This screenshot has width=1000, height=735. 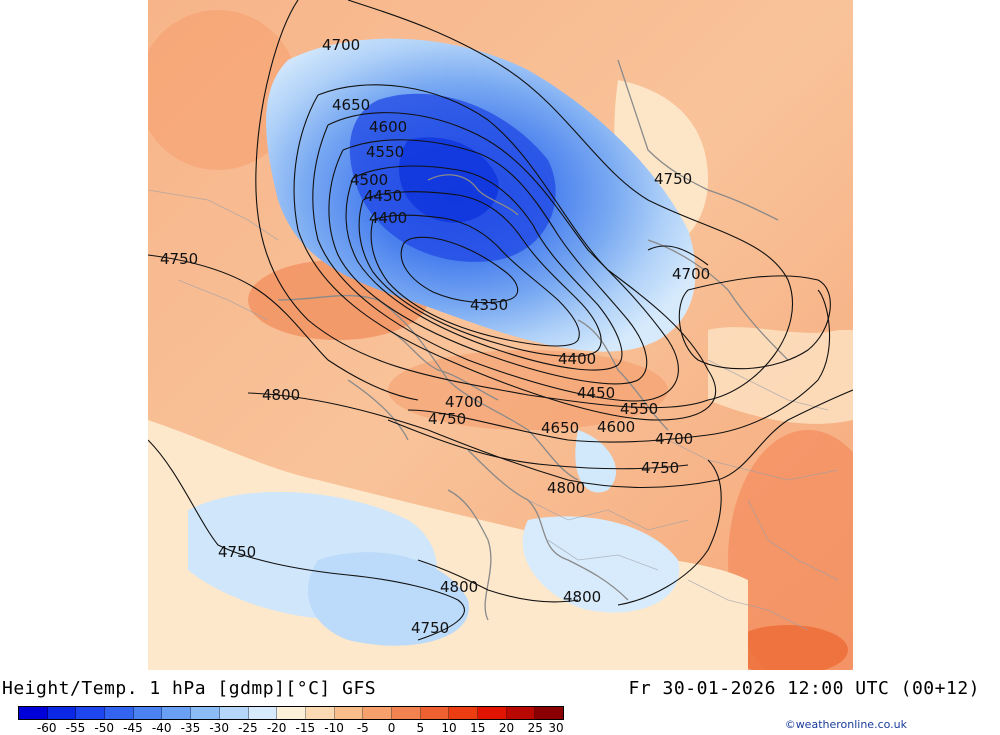 I want to click on credit-link: ©weatheronline.co.uk, so click(x=845, y=724).